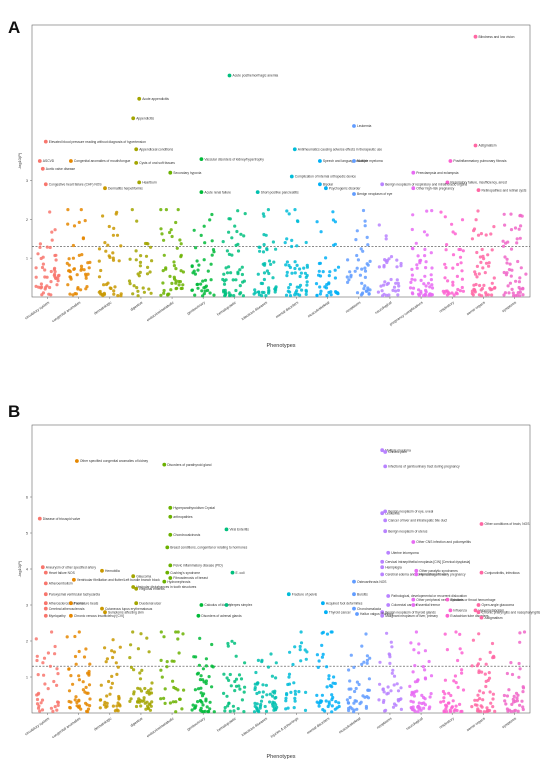 Image resolution: width=550 pixels, height=765 pixels. What do you see at coordinates (27, 570) in the screenshot?
I see `y-tick-label: 4` at bounding box center [27, 570].